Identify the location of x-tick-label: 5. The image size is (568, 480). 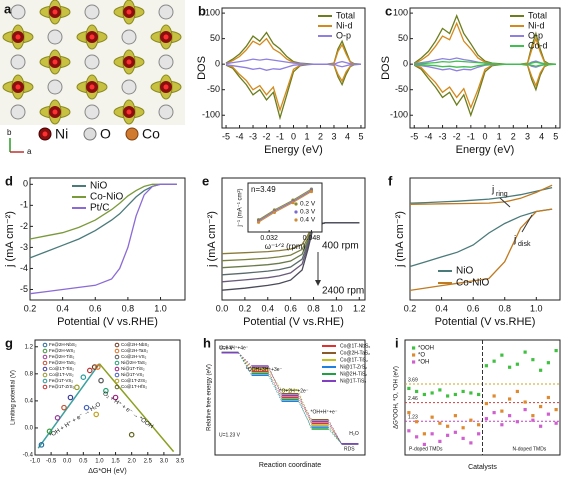
(360, 136).